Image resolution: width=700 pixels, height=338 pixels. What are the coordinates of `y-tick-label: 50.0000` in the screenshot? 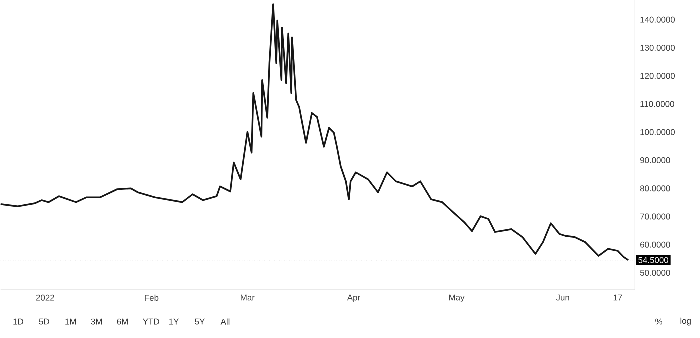 It's located at (655, 273).